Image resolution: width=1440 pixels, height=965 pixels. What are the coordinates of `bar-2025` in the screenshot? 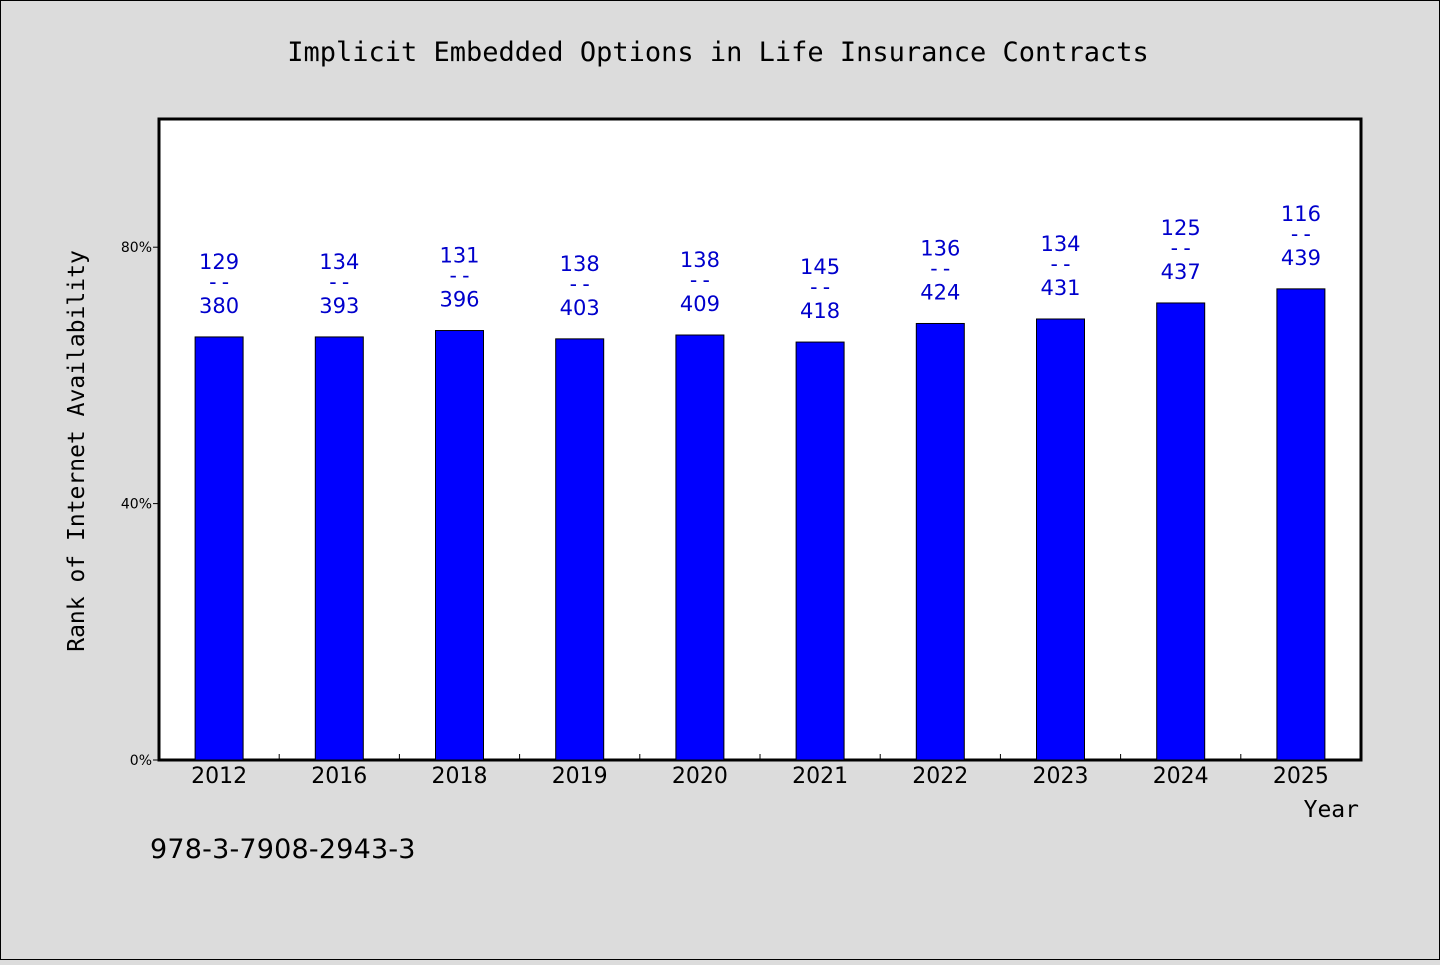 It's located at (1301, 524).